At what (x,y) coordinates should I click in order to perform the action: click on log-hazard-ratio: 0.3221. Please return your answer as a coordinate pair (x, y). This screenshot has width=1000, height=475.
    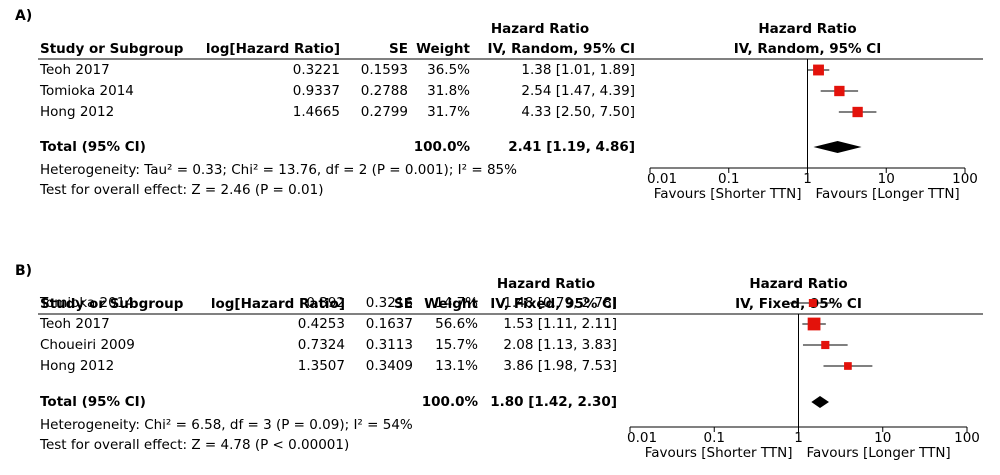
    Looking at the image, I should click on (316, 70).